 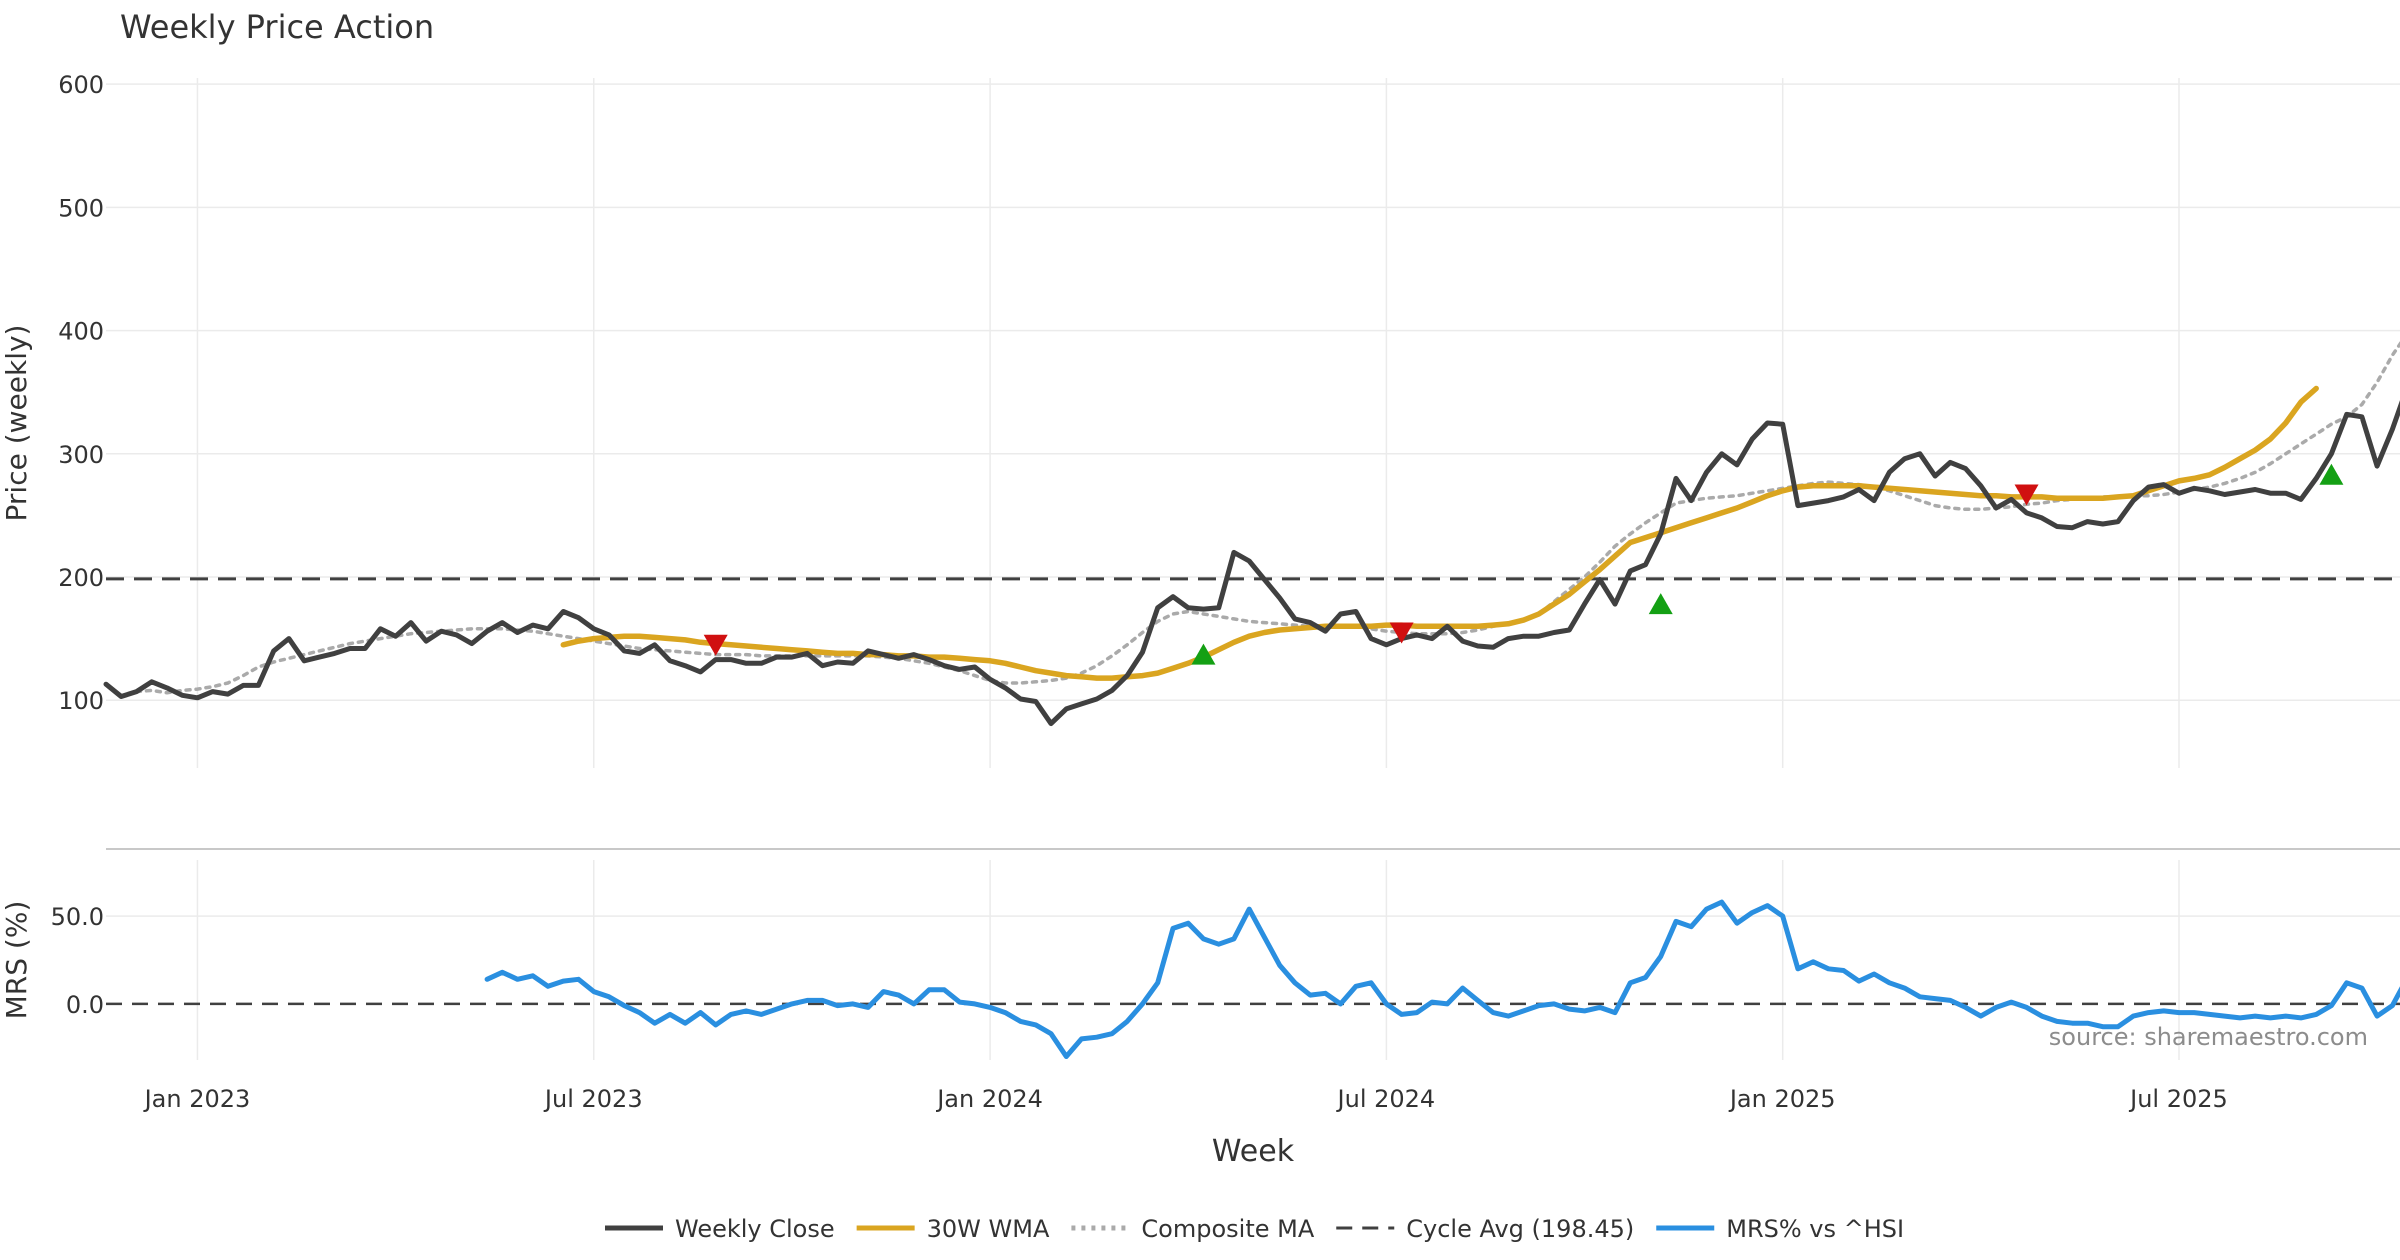 I want to click on x-tick-label: Jul 2023, so click(x=593, y=1099).